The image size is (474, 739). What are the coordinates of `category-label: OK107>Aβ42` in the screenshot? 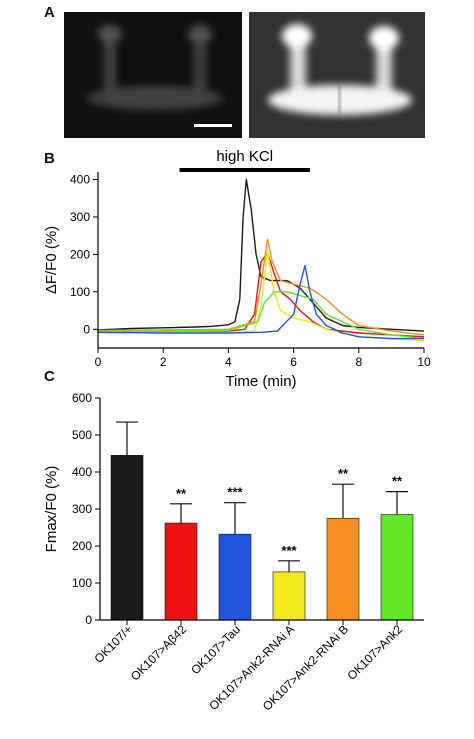 It's located at (158, 652).